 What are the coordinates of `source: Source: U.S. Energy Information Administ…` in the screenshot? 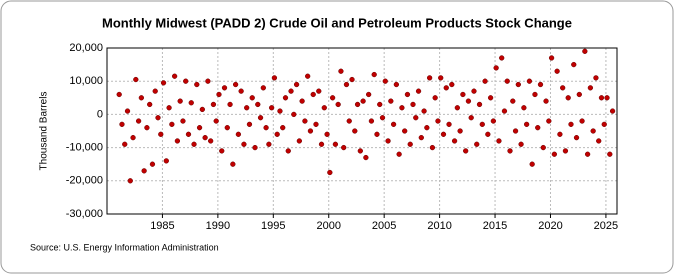 It's located at (124, 247).